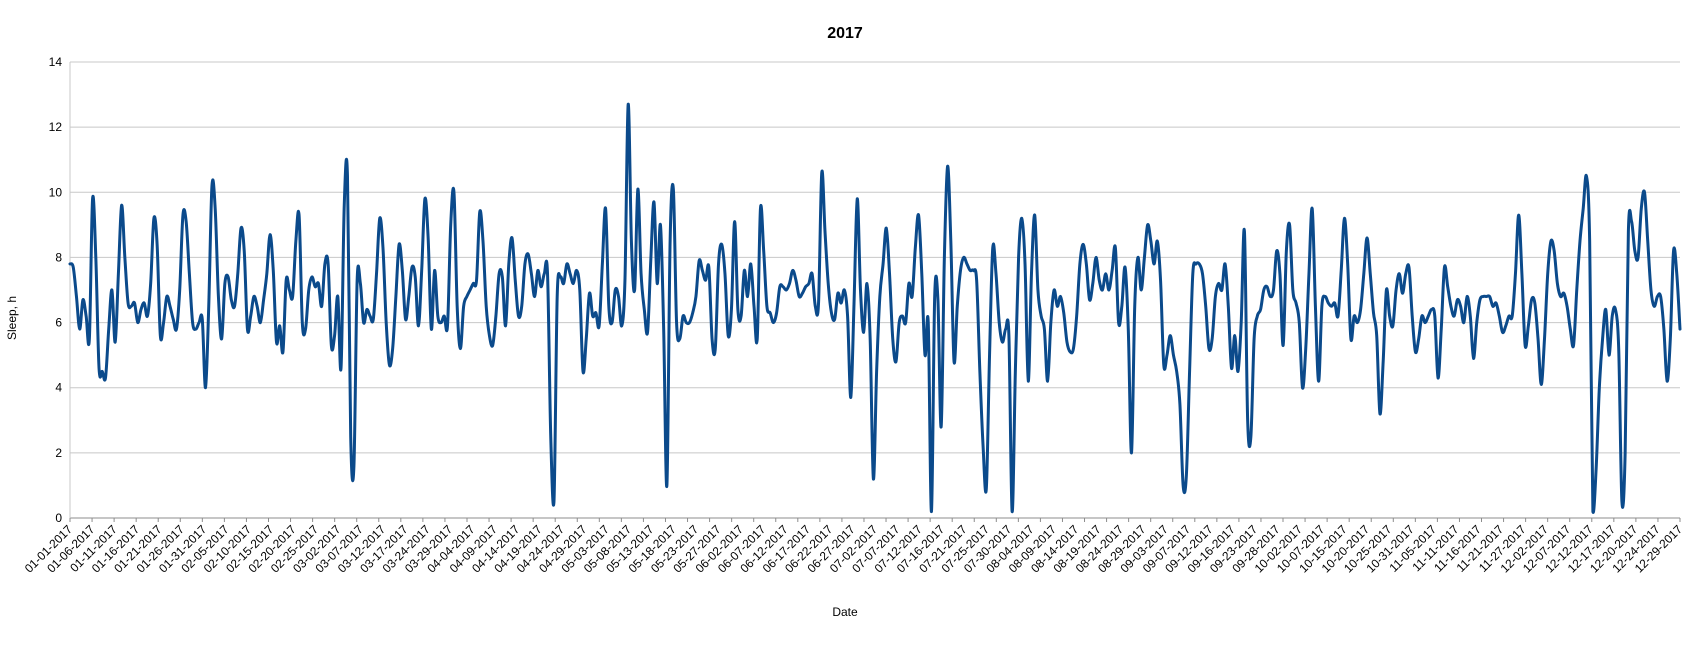 The width and height of the screenshot is (1697, 648). I want to click on y-tick-label: 12, so click(56, 127).